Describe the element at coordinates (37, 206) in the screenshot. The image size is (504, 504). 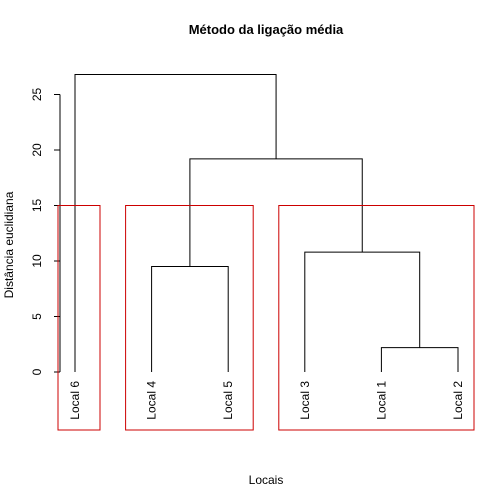
I see `y-tick-label: 15` at that location.